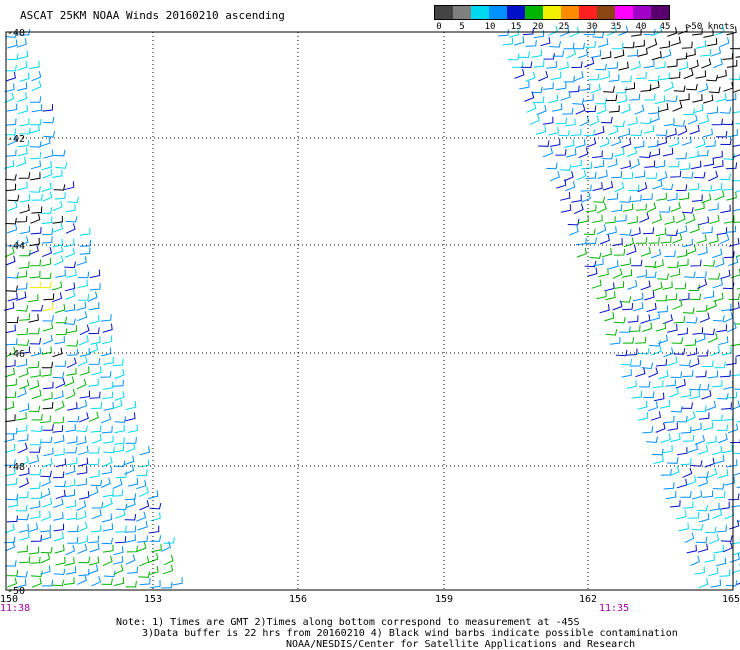 The width and height of the screenshot is (740, 650). Describe the element at coordinates (731, 599) in the screenshot. I see `lon-label: 165` at that location.